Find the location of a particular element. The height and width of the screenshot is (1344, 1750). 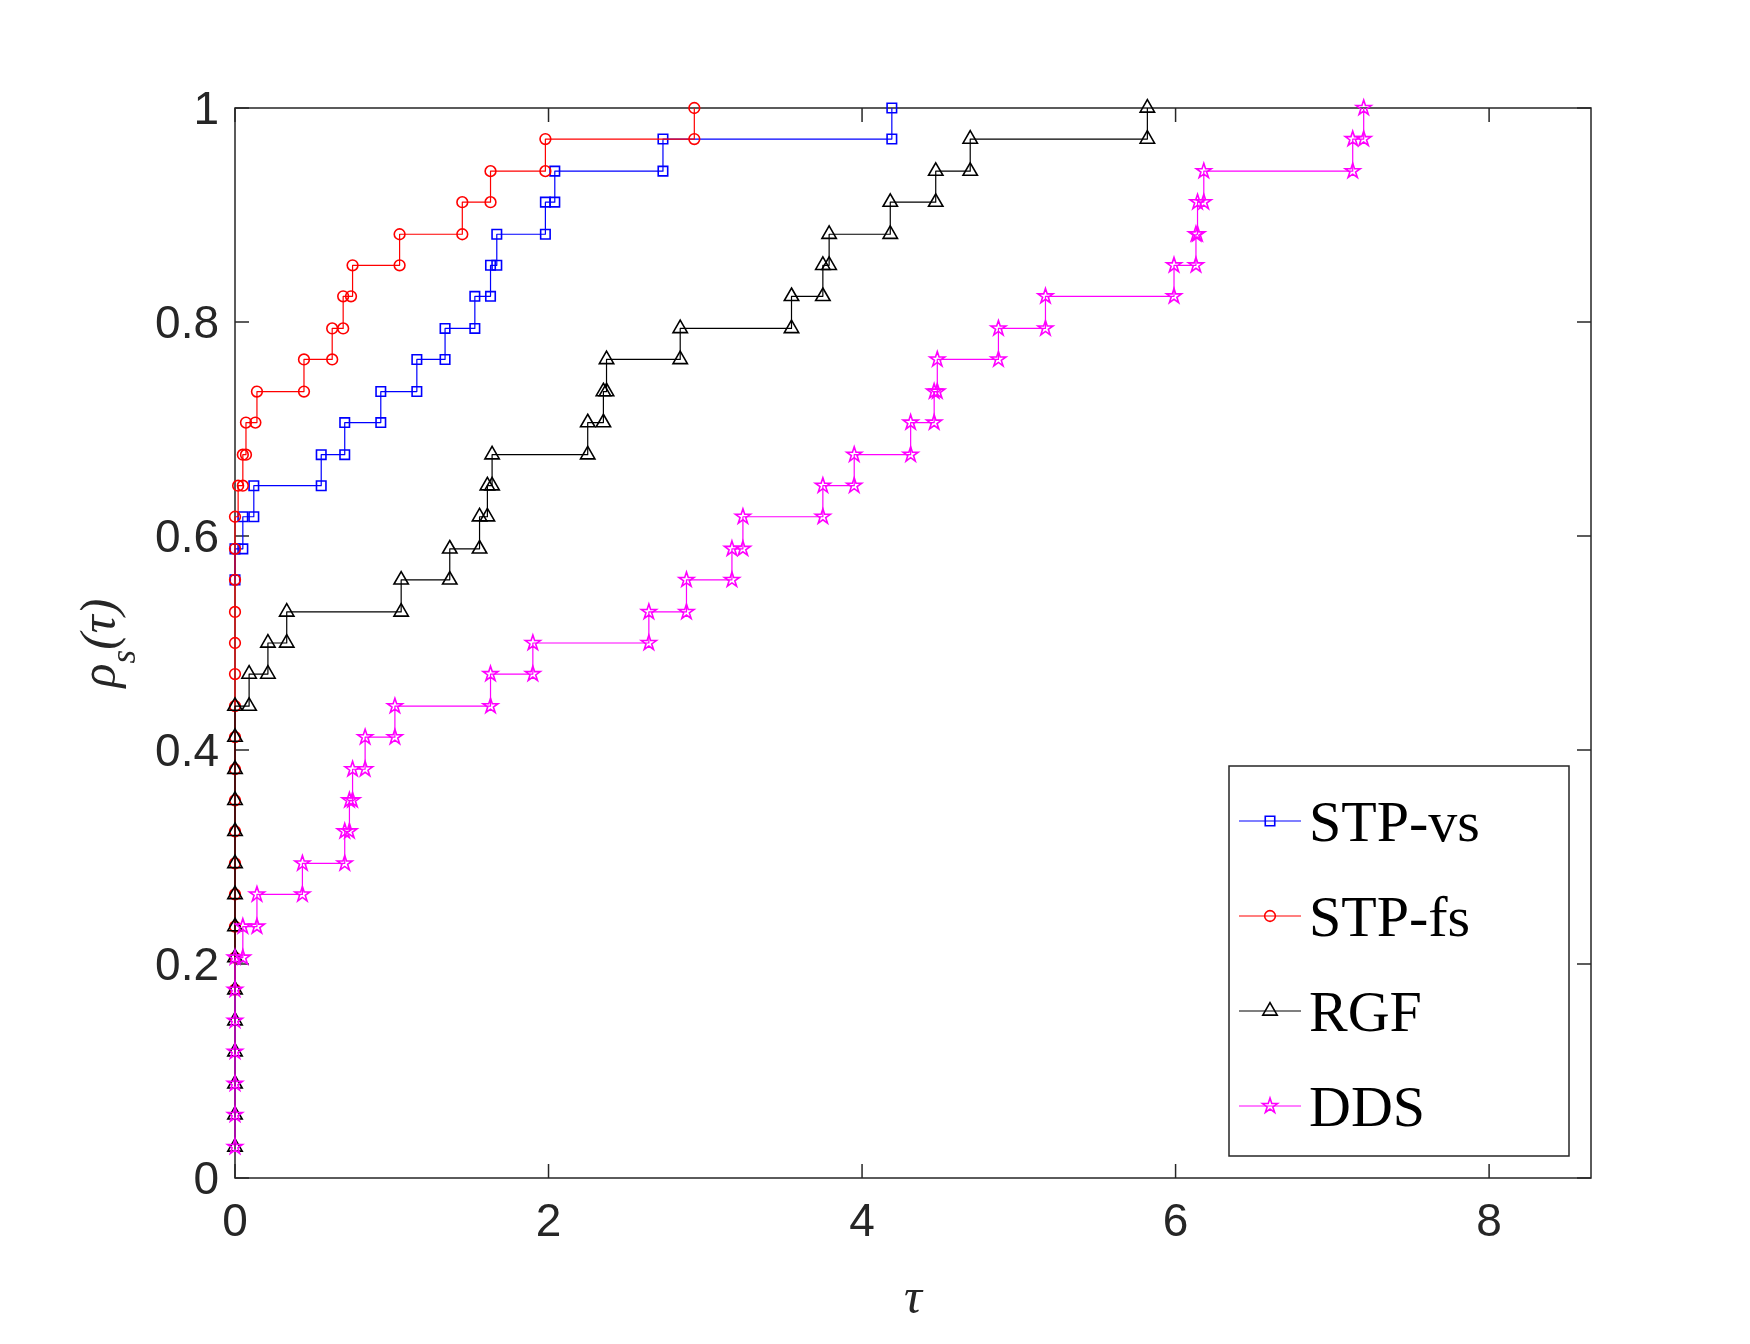

legend-label: DDS is located at coordinates (1367, 1106).